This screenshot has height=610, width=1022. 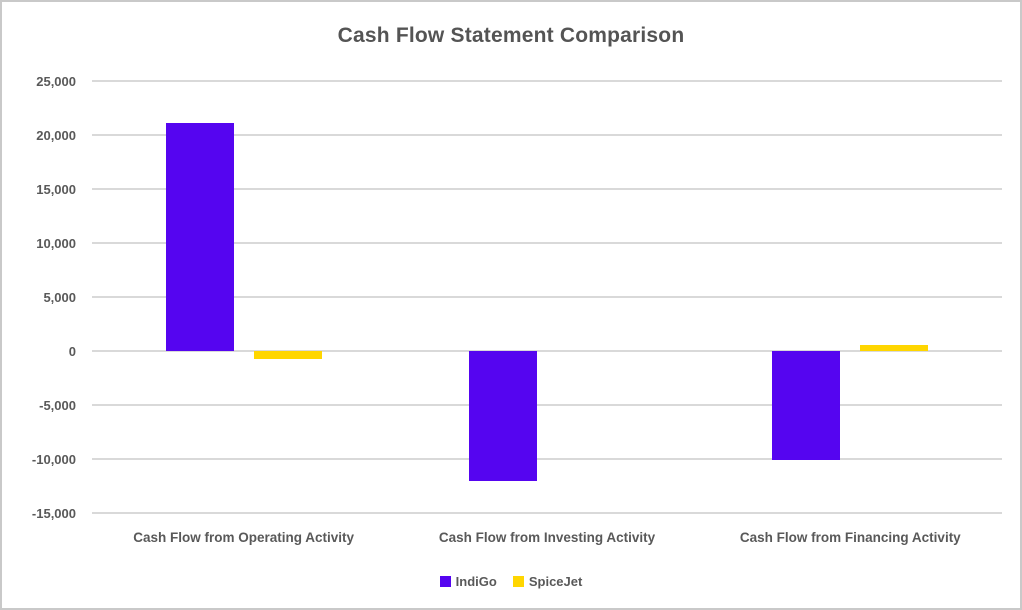 I want to click on category-label: Cash Flow from Operating Activity, so click(x=244, y=537).